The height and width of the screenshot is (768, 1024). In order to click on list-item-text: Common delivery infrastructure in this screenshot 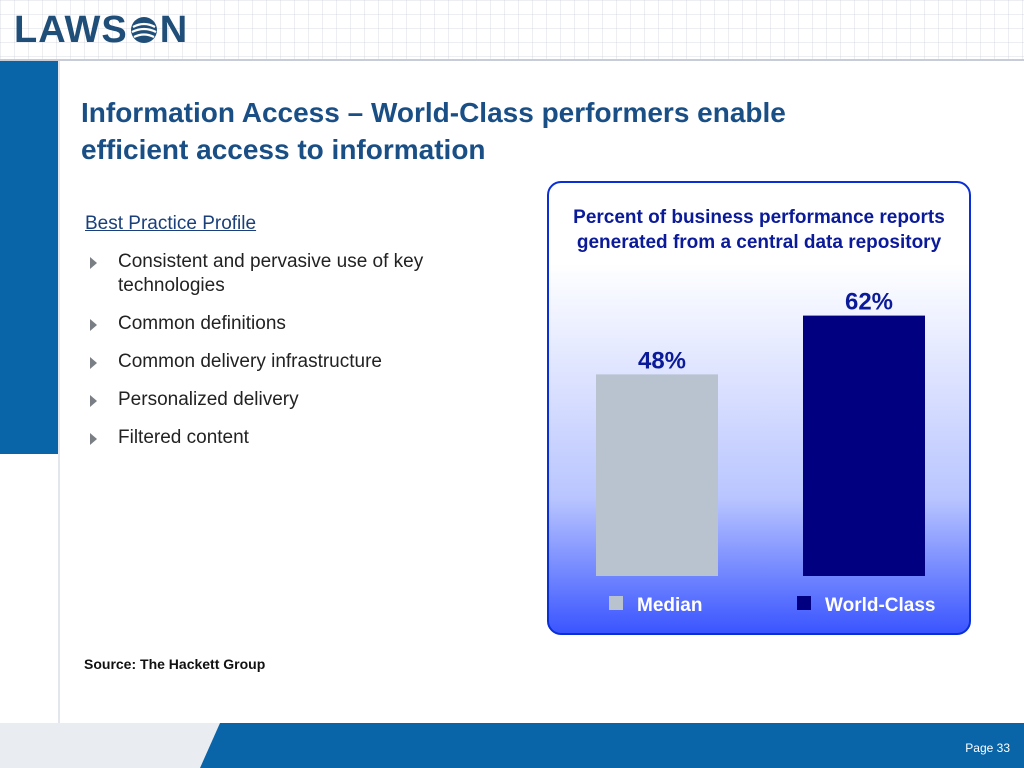, I will do `click(250, 361)`.